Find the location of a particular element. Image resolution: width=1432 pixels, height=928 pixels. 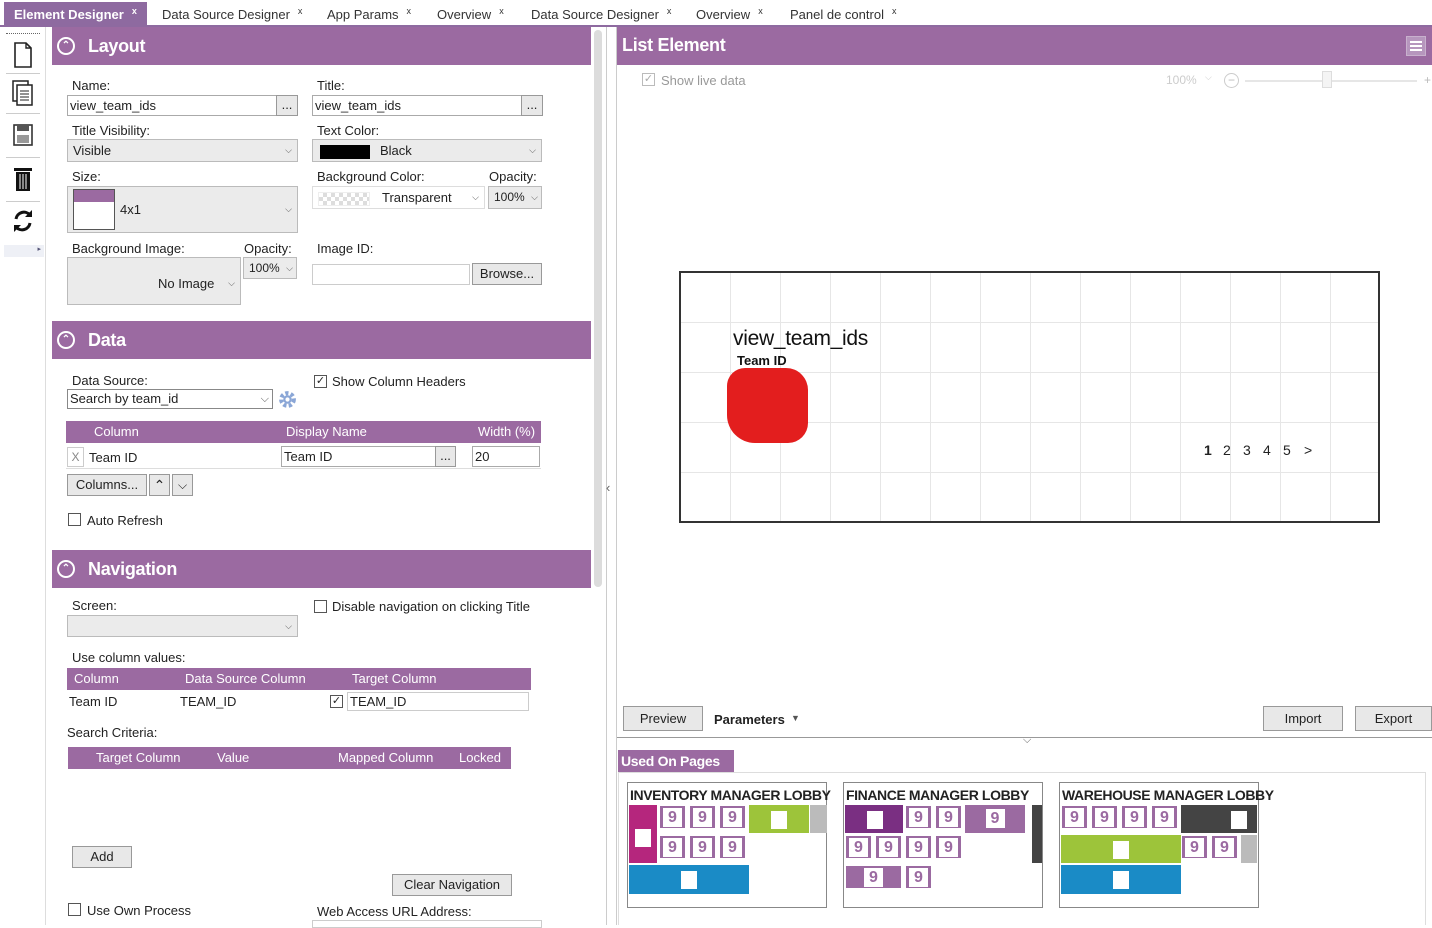

text-color-select: Black ⌵ is located at coordinates (427, 150).